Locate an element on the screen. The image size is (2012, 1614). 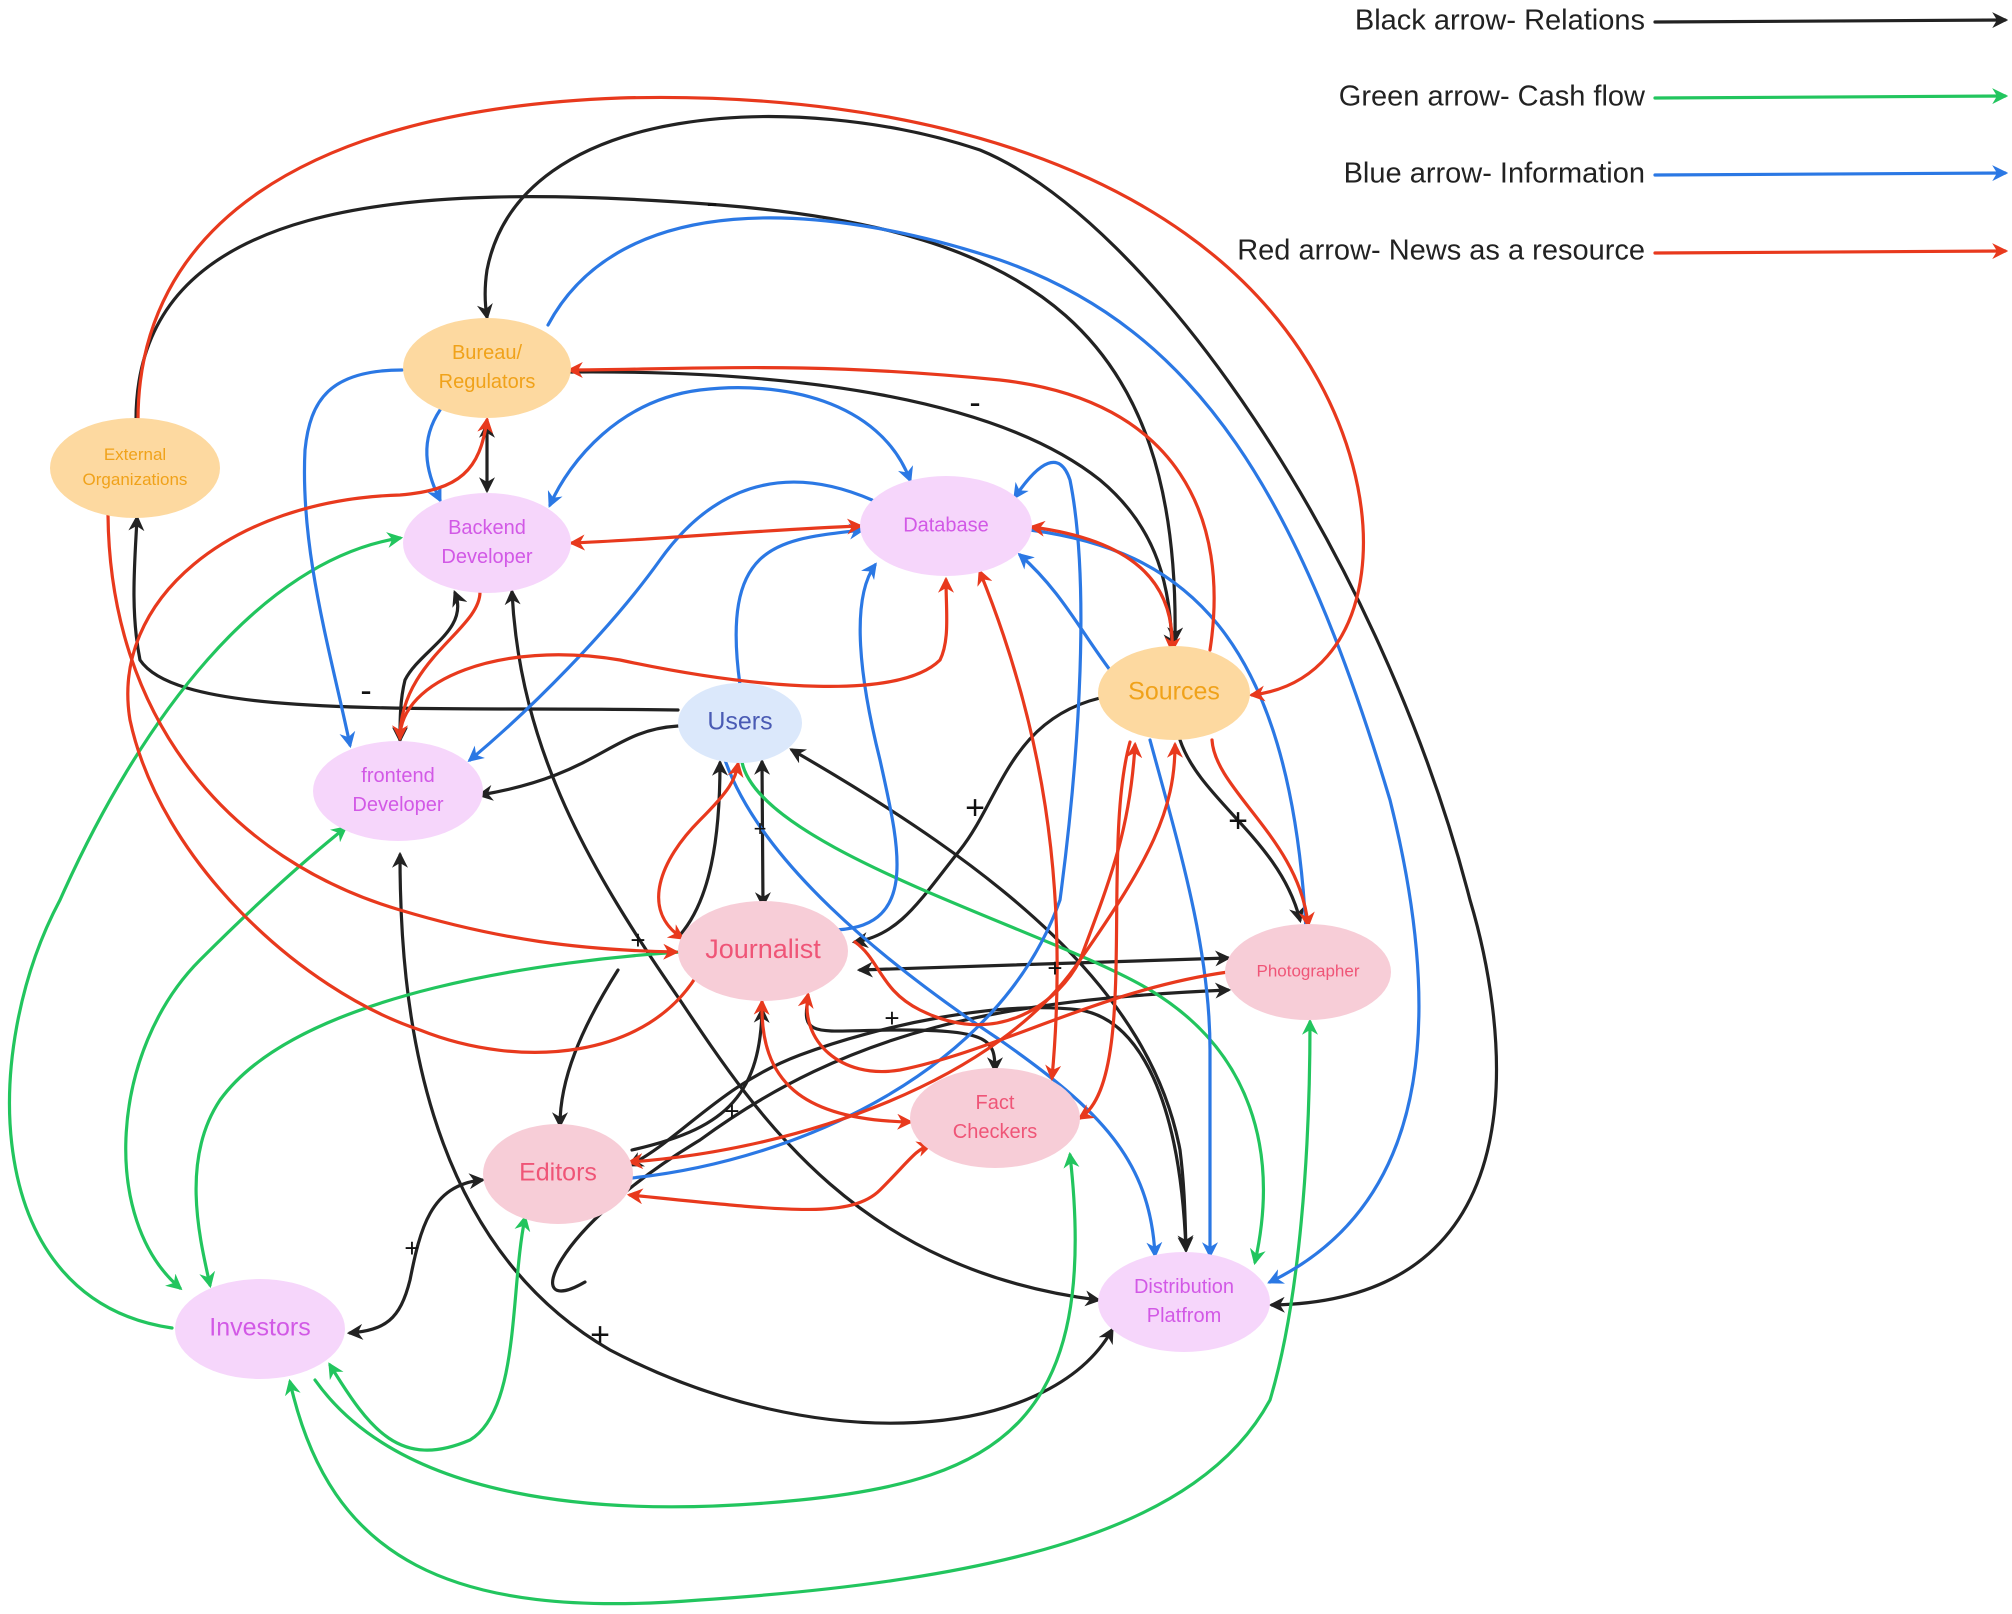
node-label-photographer: Photographer is located at coordinates (1307, 970).